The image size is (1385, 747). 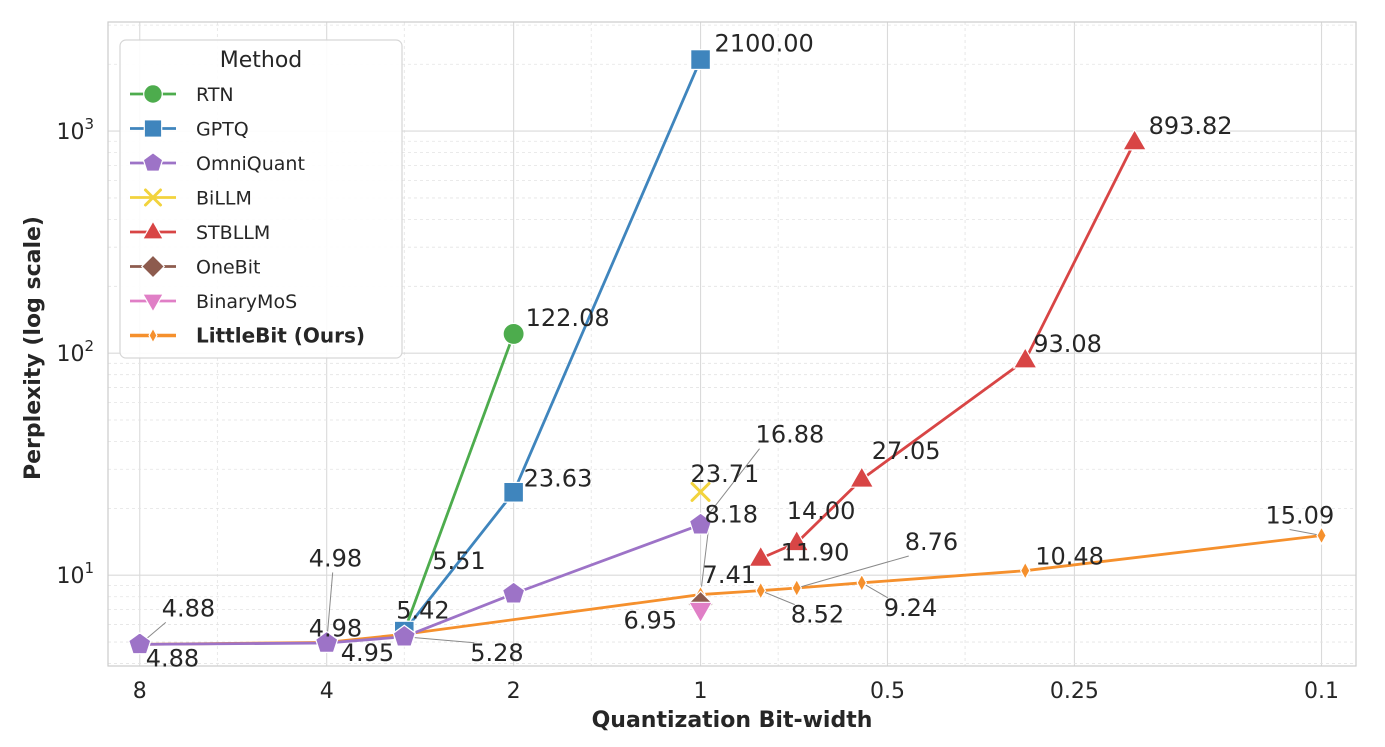 I want to click on data-label: 5.51, so click(x=458, y=561).